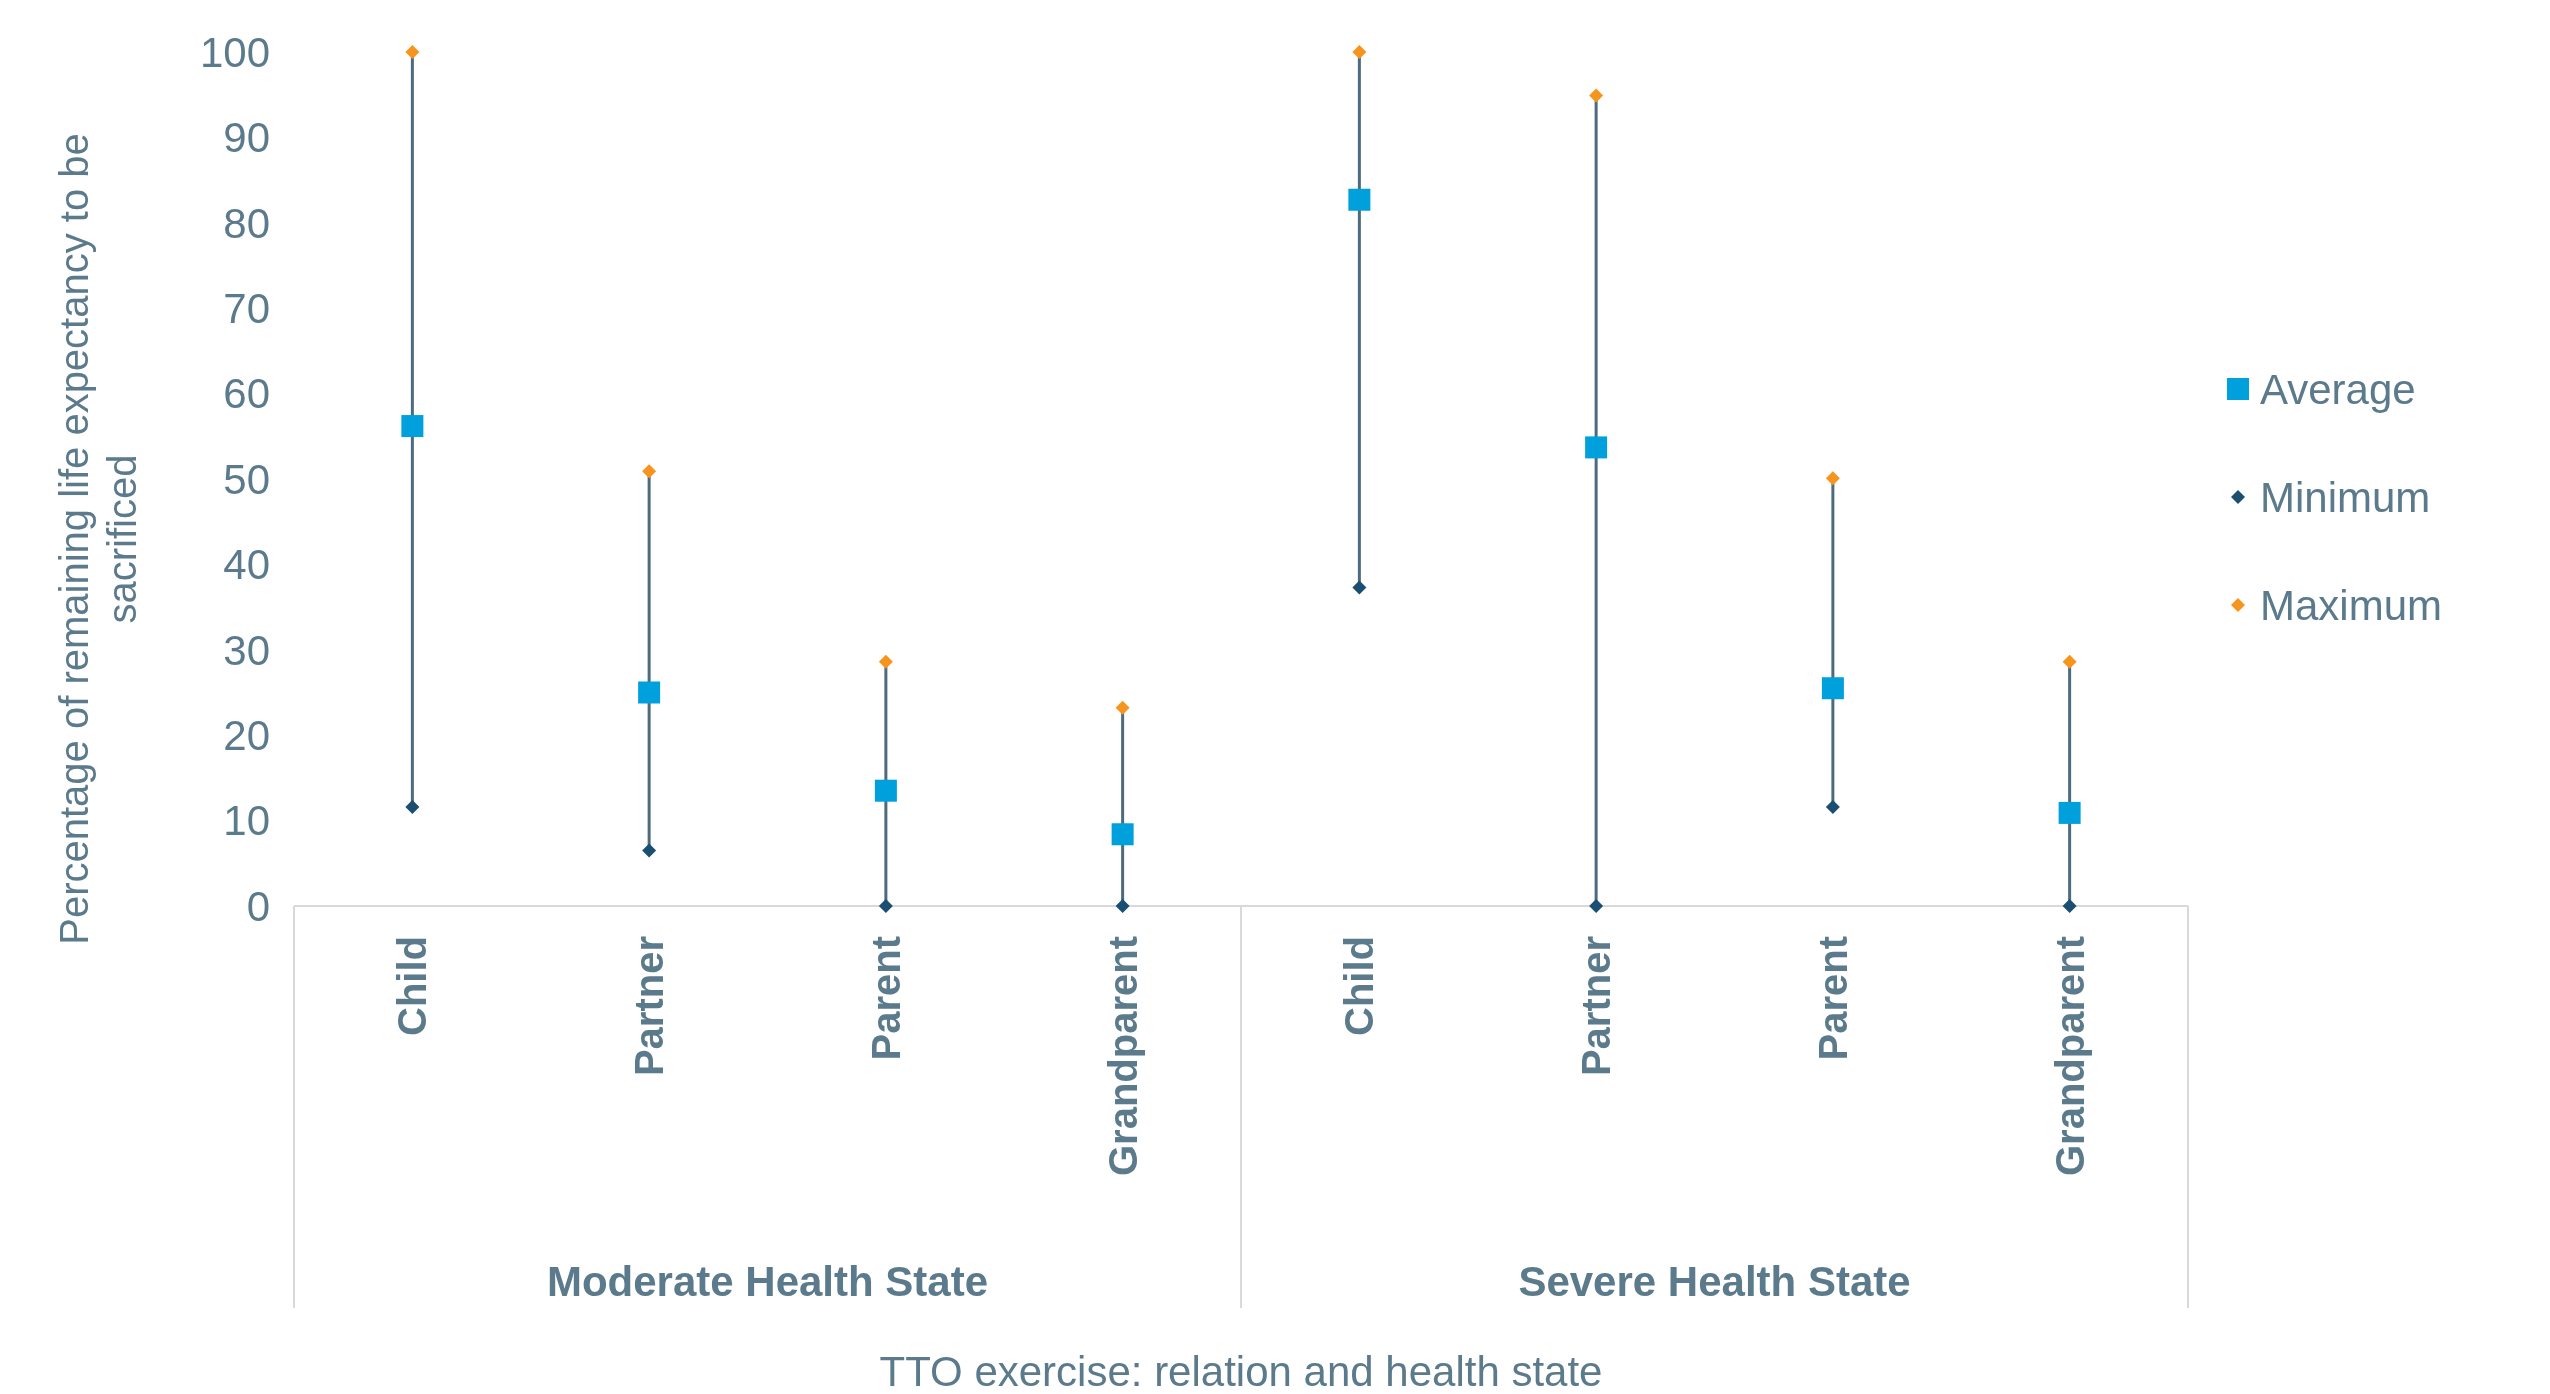  I want to click on y-tick-label: 50, so click(246, 479).